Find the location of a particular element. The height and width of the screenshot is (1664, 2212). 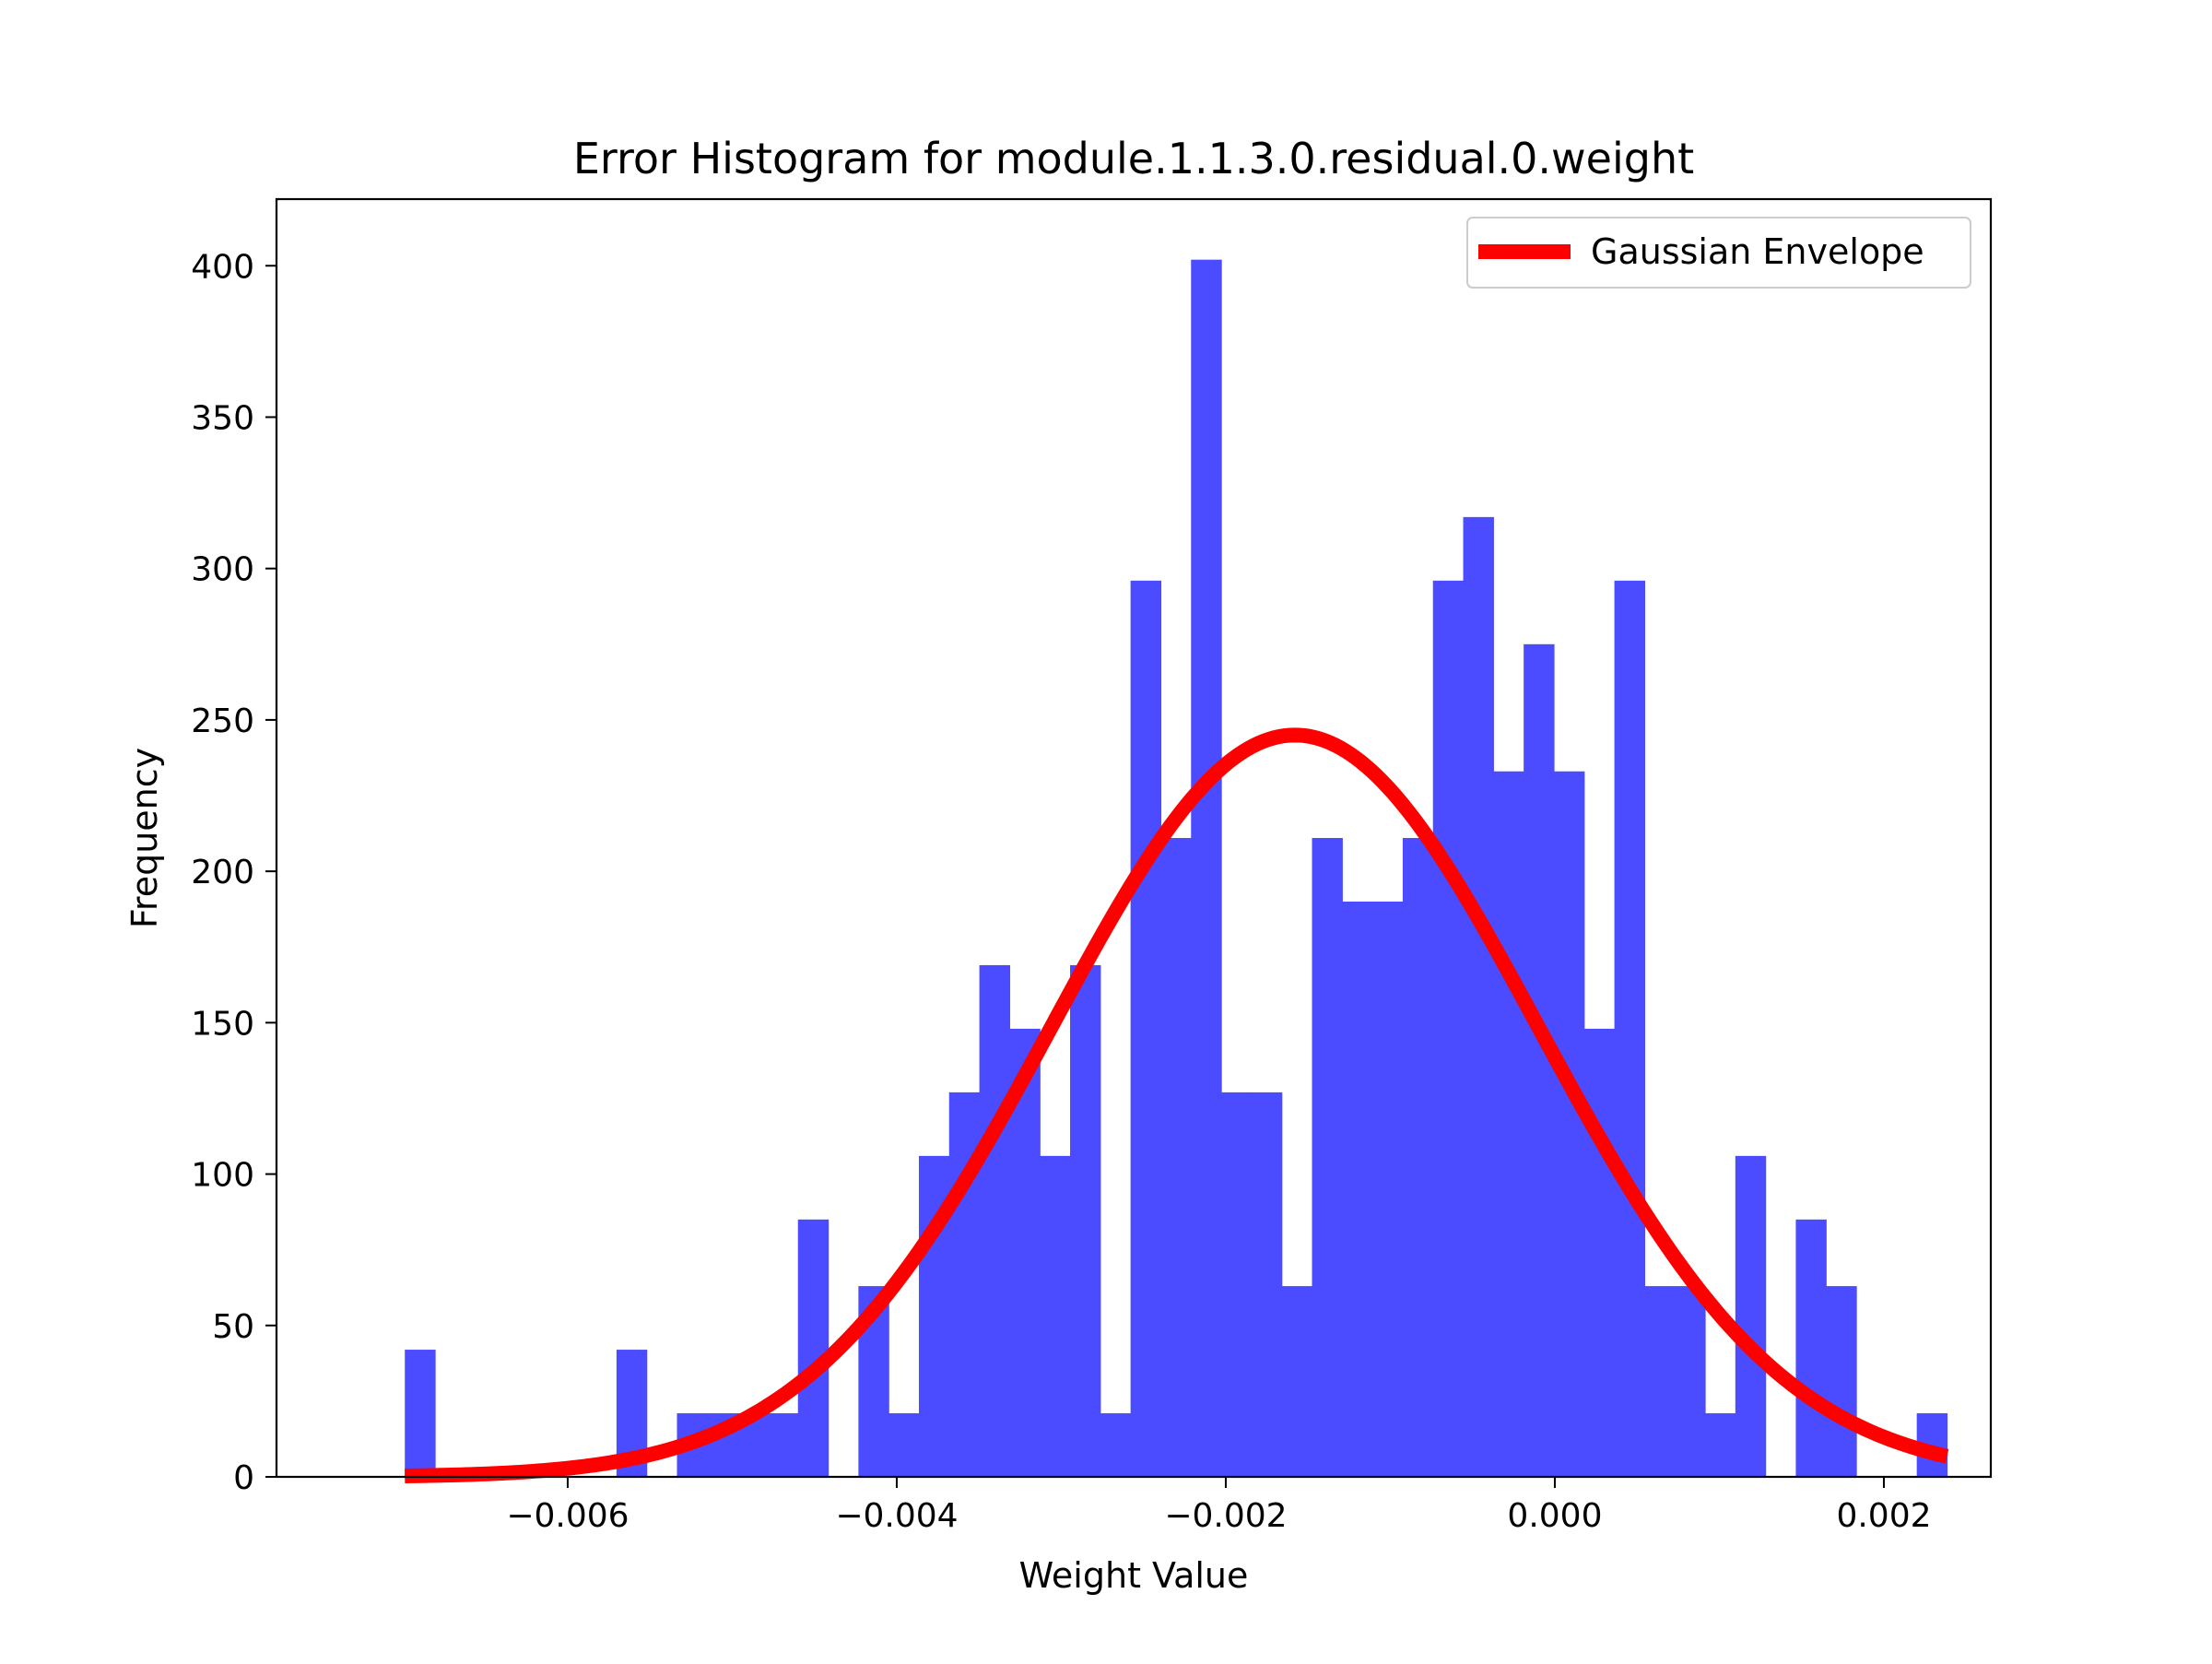

x-tick-label: 0.002 is located at coordinates (1883, 1516).